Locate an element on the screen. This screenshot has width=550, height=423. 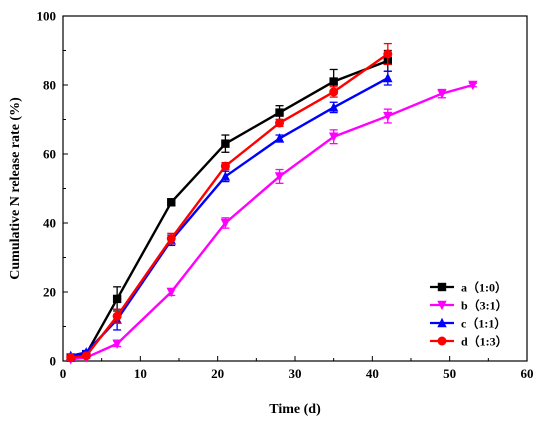
legend-item: b（3:1） is located at coordinates (469, 305).